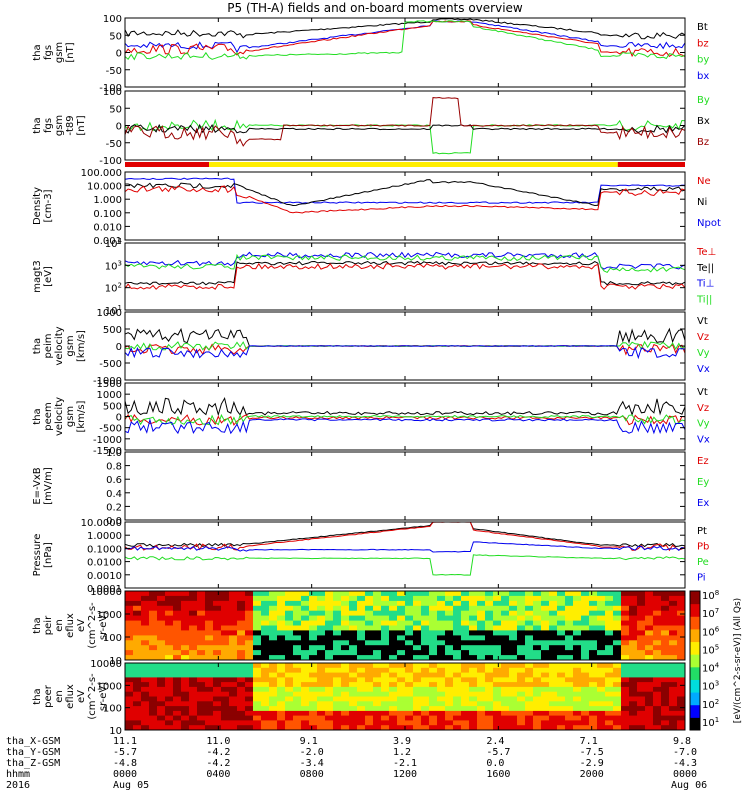  Describe the element at coordinates (107, 241) in the screenshot. I see `y-tick-label: 0.001` at that location.